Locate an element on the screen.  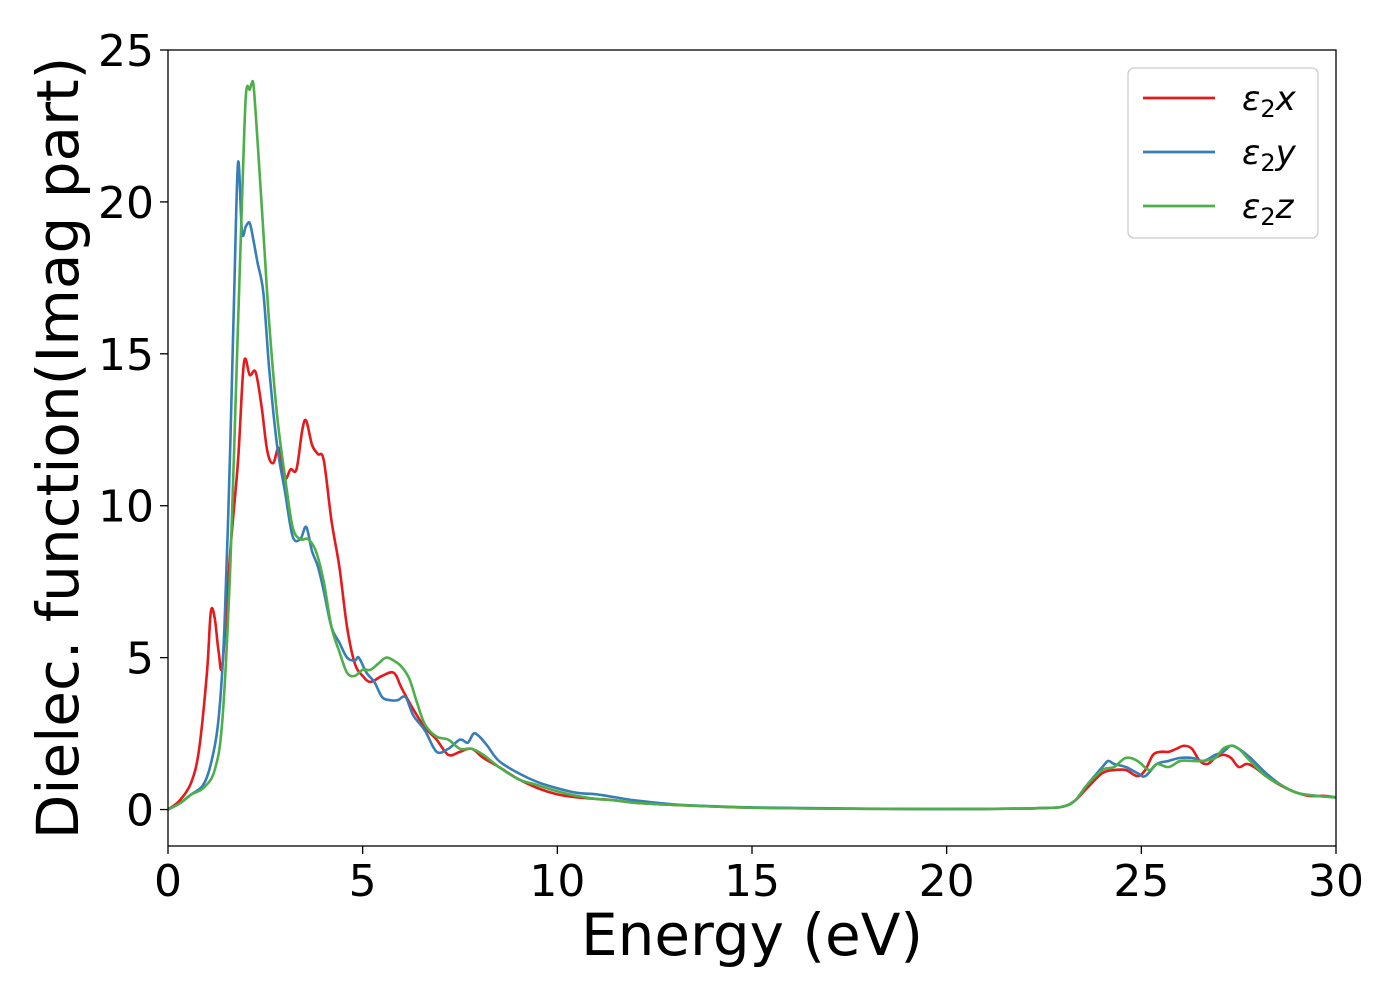
legend-box is located at coordinates (1223, 153).